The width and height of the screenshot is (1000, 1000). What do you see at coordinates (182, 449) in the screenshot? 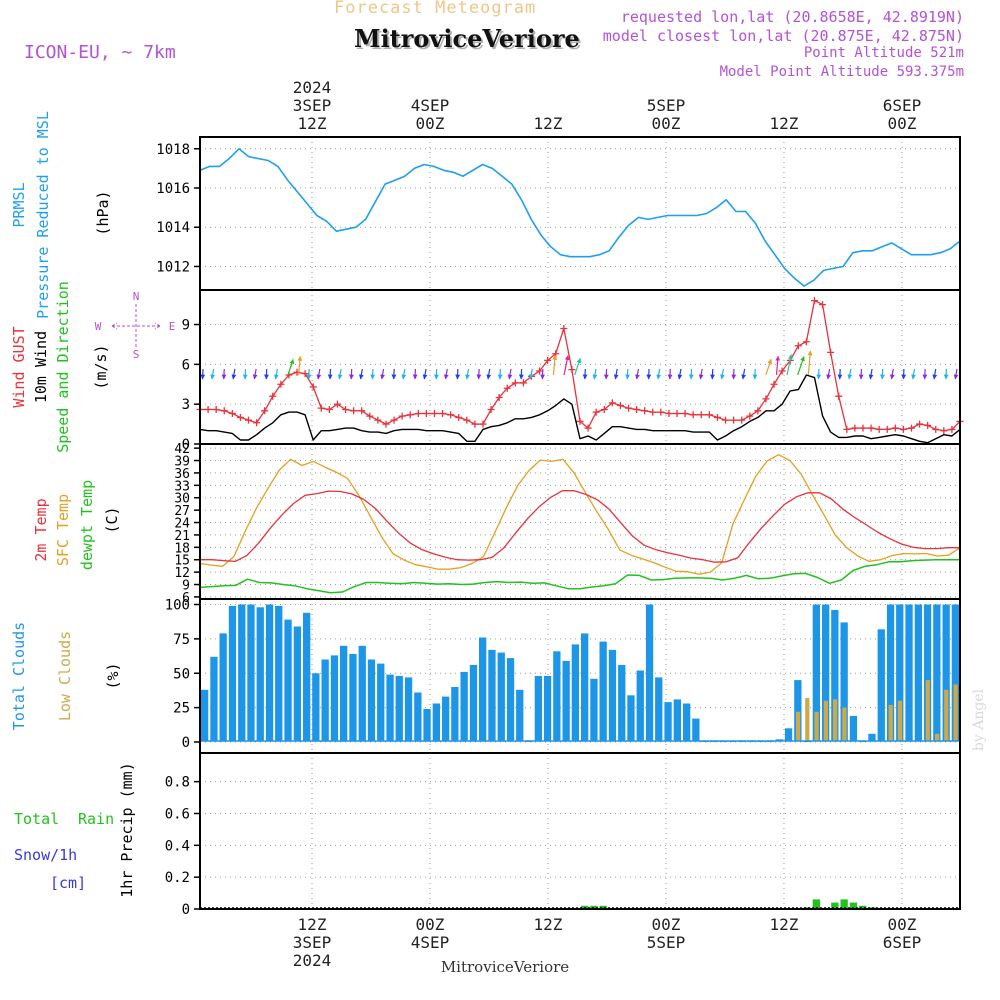
I see `y-tick-label: 42` at bounding box center [182, 449].